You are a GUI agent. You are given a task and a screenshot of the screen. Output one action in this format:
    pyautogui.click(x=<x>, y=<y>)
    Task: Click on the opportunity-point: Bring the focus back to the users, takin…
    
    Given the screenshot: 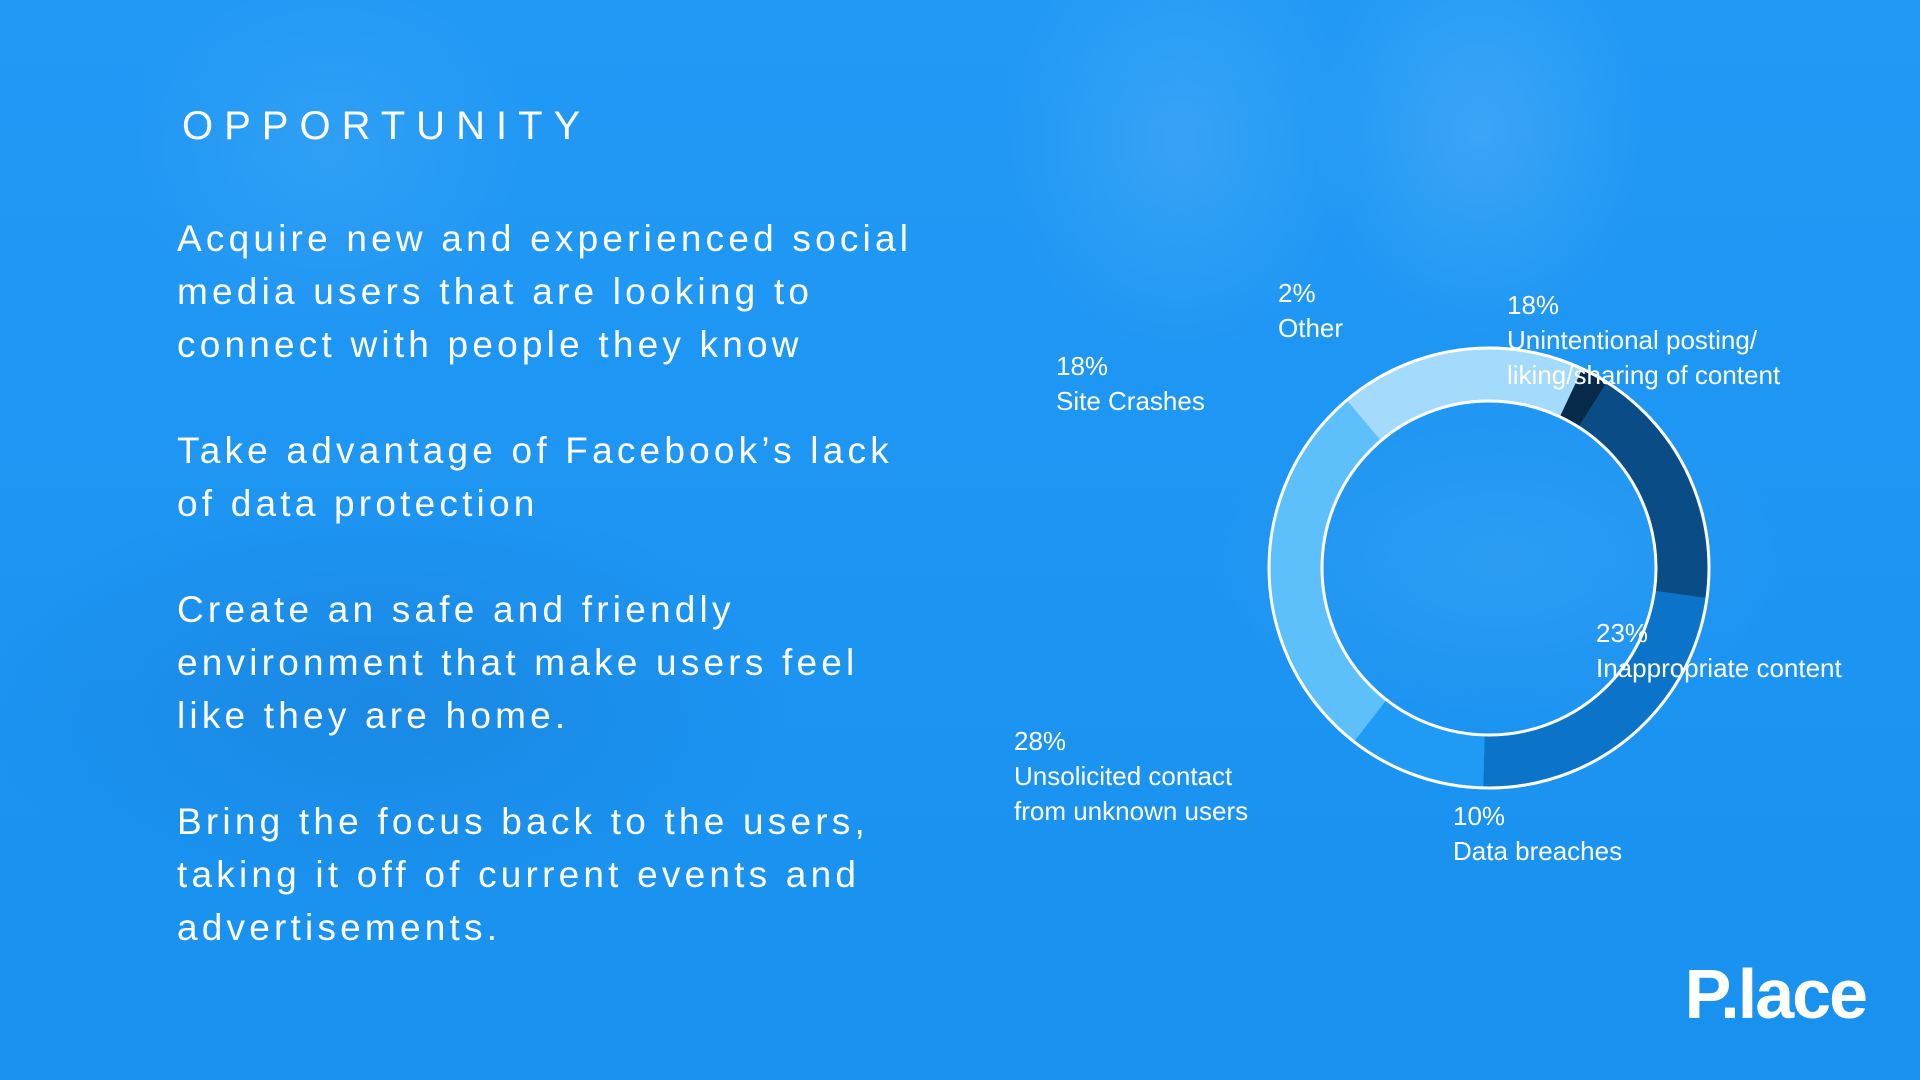 What is the action you would take?
    pyautogui.click(x=523, y=874)
    